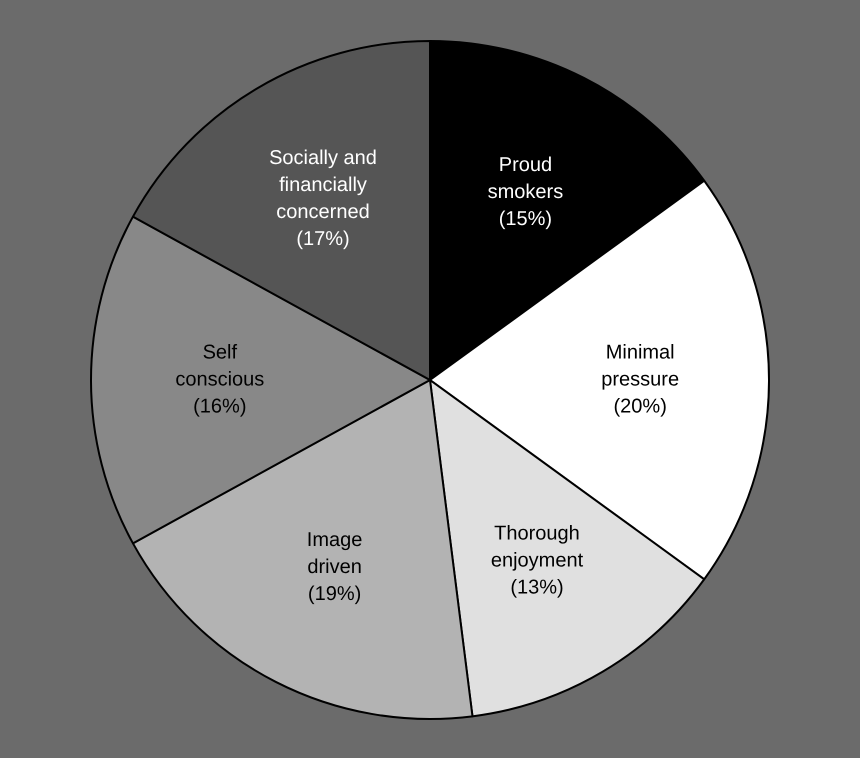 This screenshot has width=860, height=758. Describe the element at coordinates (335, 593) in the screenshot. I see `data-label: (19%)` at that location.